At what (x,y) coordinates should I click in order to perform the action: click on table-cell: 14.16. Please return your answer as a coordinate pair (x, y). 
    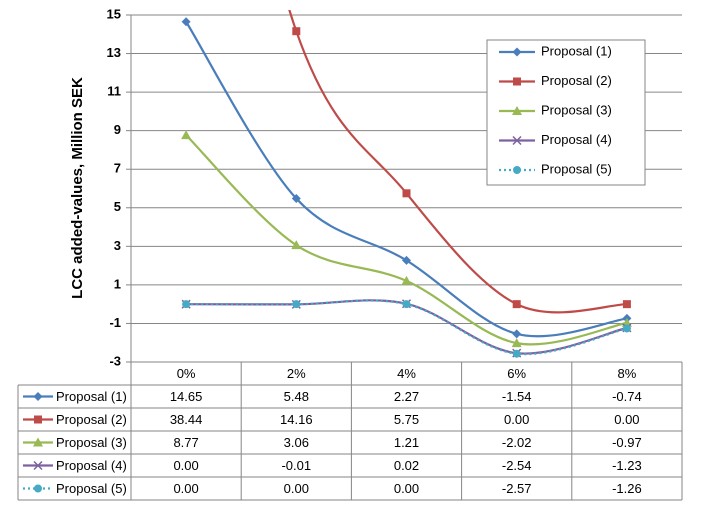
    Looking at the image, I should click on (296, 419).